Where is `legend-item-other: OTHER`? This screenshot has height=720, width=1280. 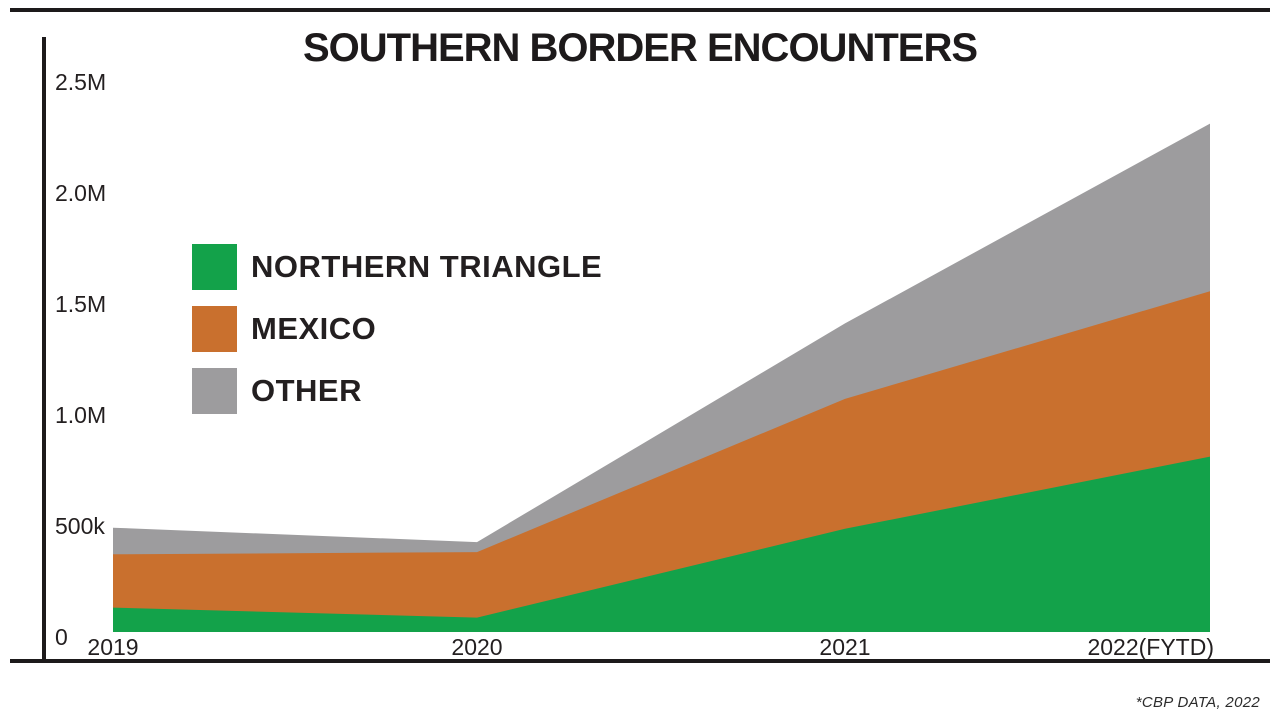 legend-item-other: OTHER is located at coordinates (397, 391).